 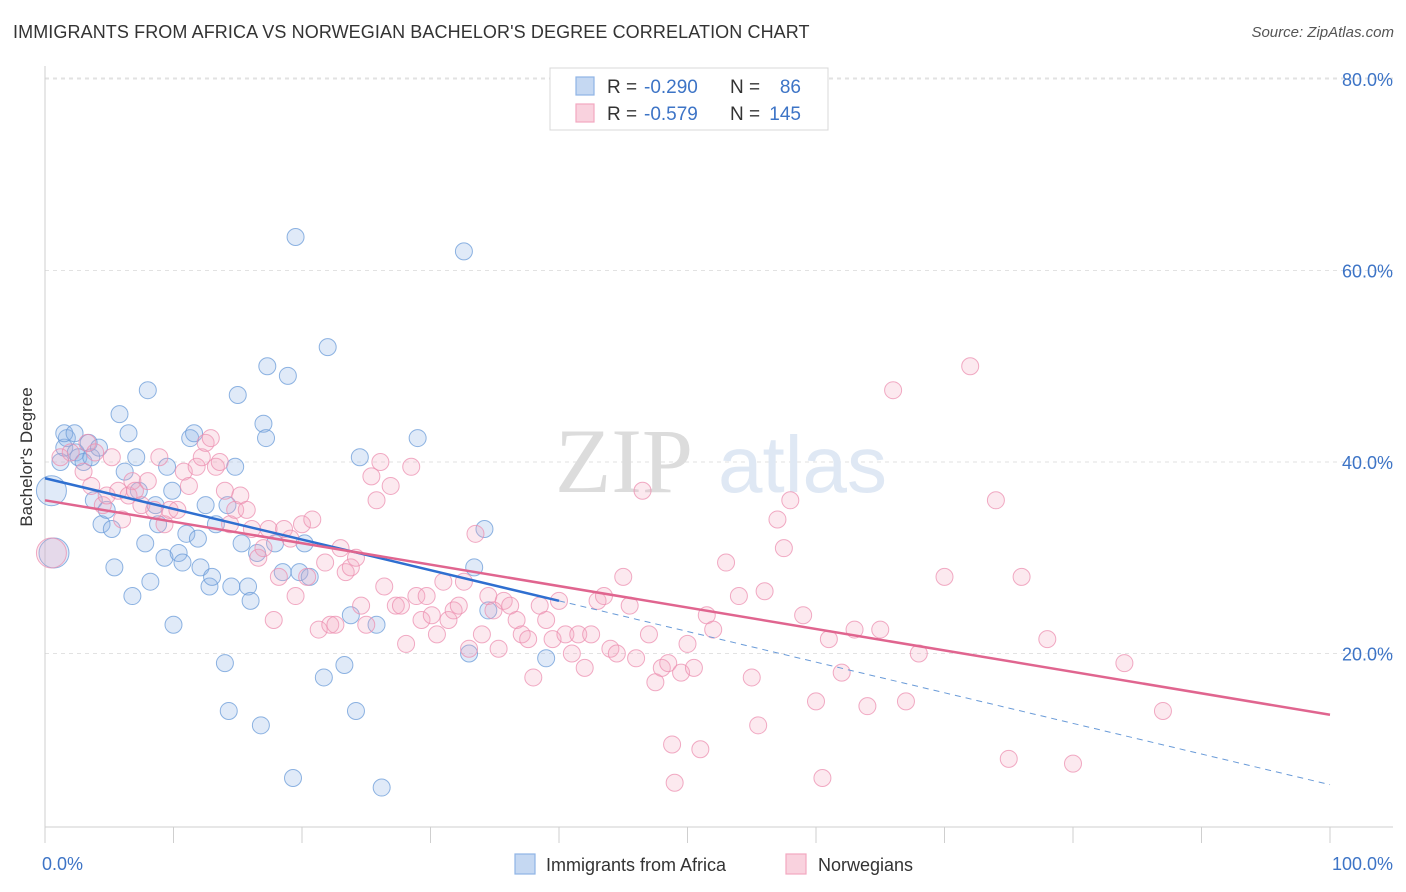 What do you see at coordinates (26, 456) in the screenshot?
I see `y-axis-label: Bachelor's Degree` at bounding box center [26, 456].